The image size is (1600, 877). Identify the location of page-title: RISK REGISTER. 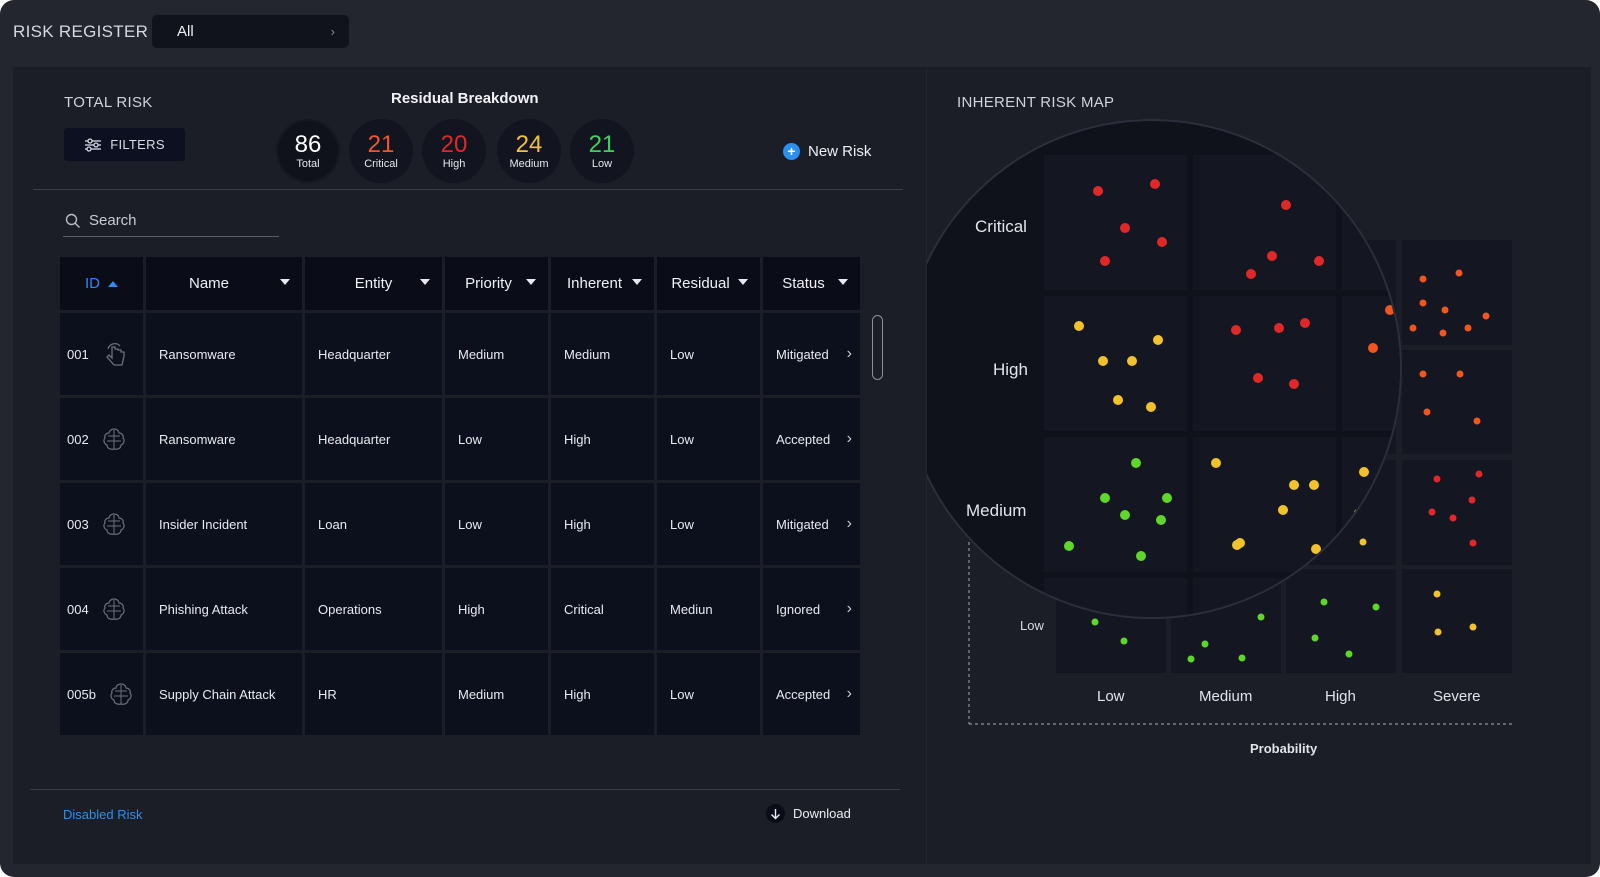
(81, 31).